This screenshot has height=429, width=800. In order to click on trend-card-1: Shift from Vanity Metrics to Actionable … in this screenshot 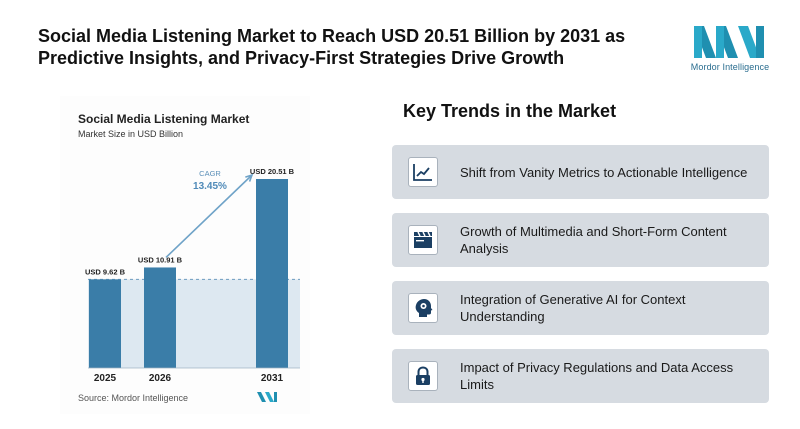, I will do `click(580, 172)`.